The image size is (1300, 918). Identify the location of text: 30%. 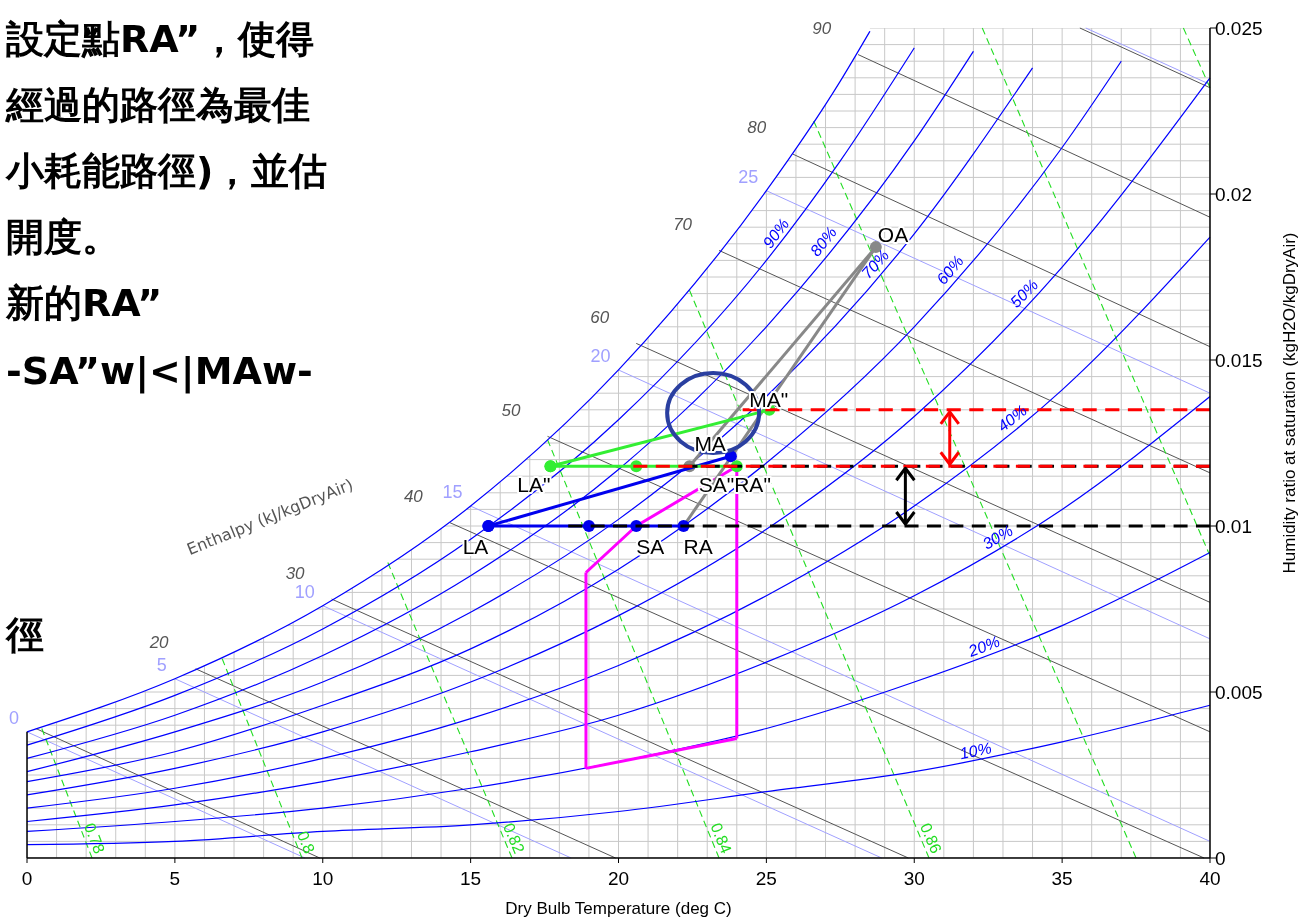
(997, 537).